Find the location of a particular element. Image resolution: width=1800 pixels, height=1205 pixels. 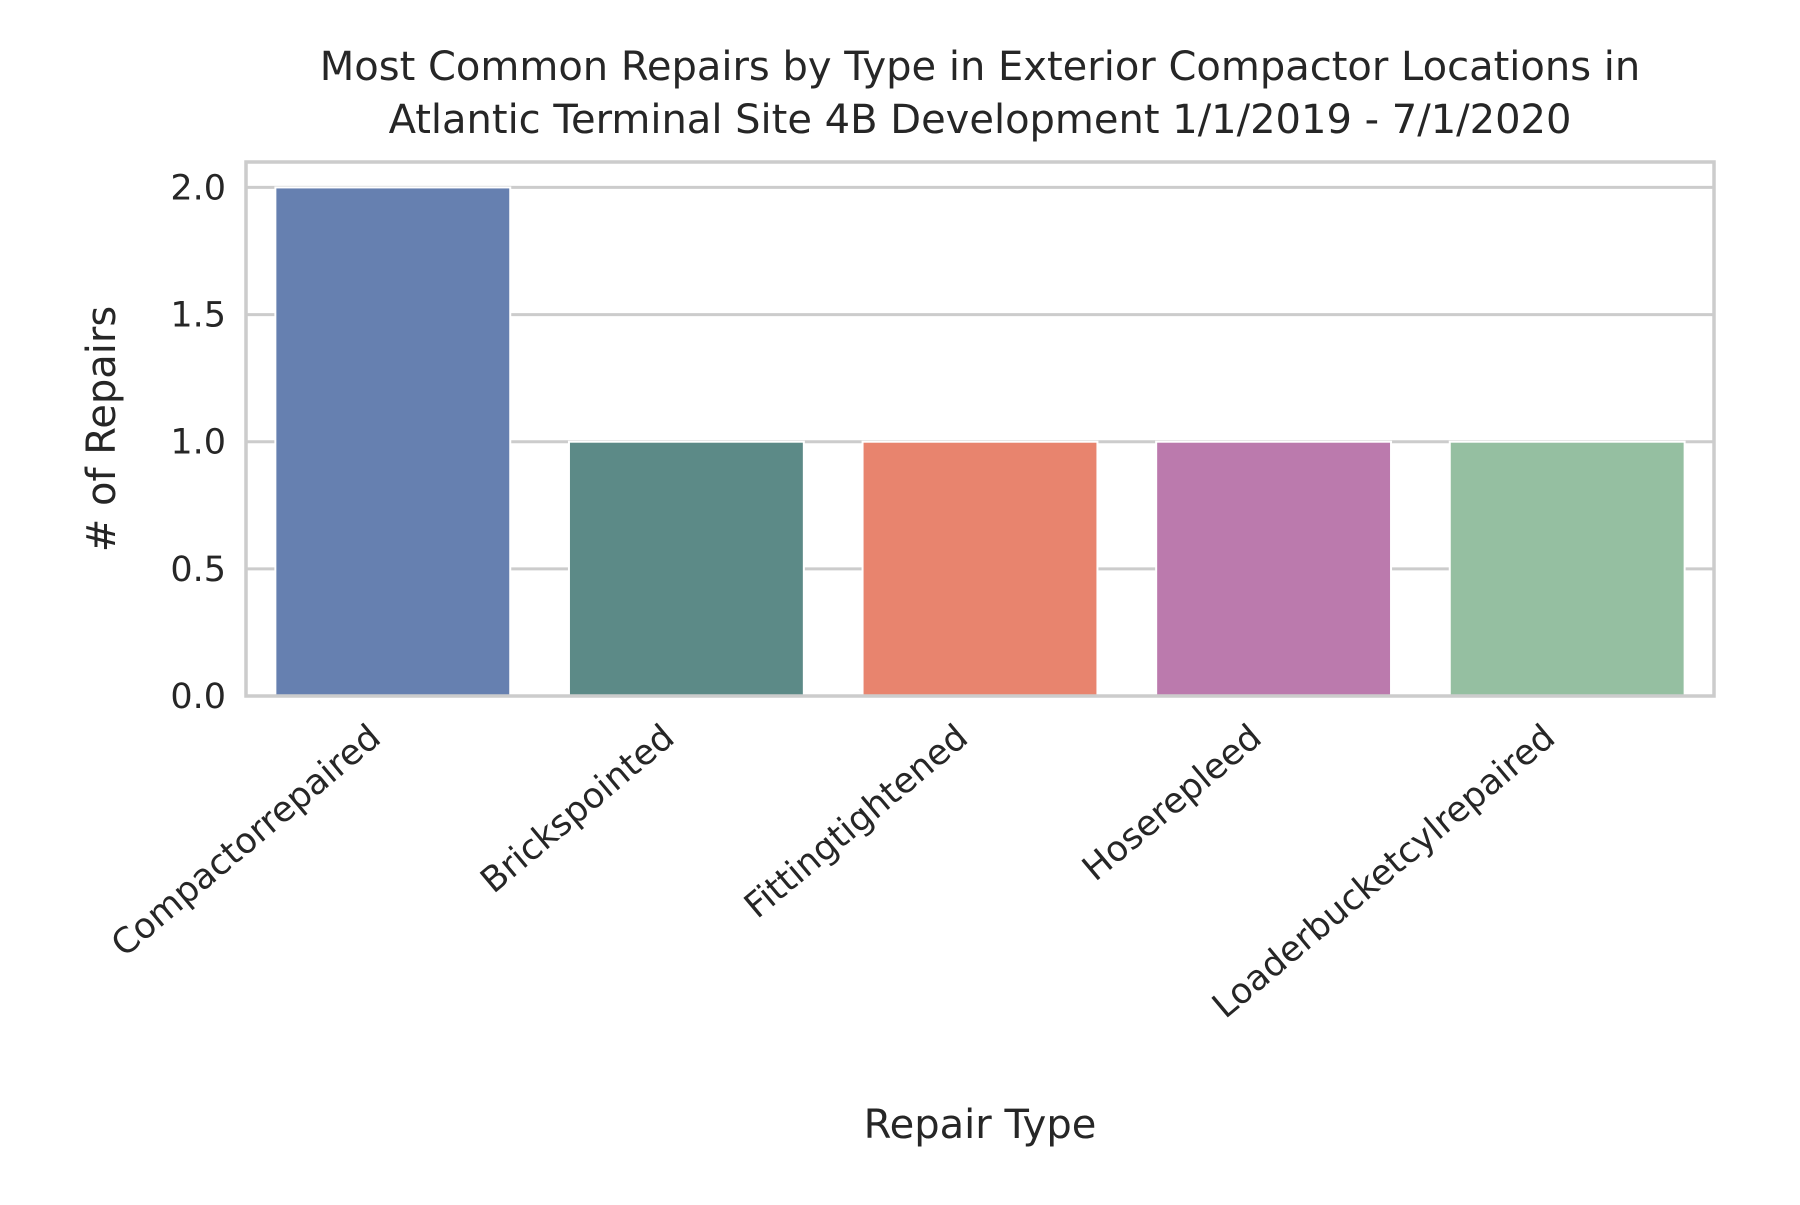

bar-brickspointed is located at coordinates (686, 569).